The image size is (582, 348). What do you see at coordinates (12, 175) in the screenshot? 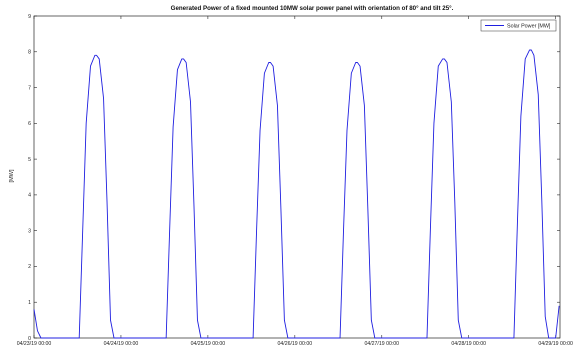
I see `y-axis-label: [MW]` at bounding box center [12, 175].